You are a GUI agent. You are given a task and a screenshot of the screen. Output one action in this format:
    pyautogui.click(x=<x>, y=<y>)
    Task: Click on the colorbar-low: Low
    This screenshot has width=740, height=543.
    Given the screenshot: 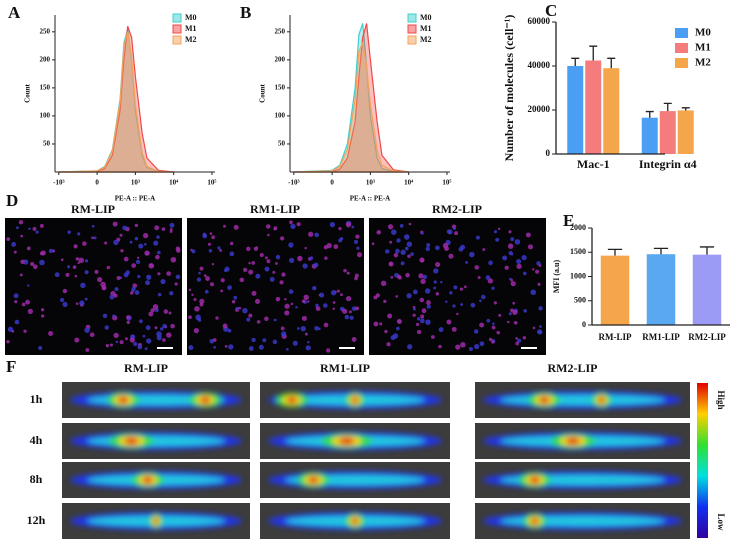 What is the action you would take?
    pyautogui.click(x=721, y=522)
    